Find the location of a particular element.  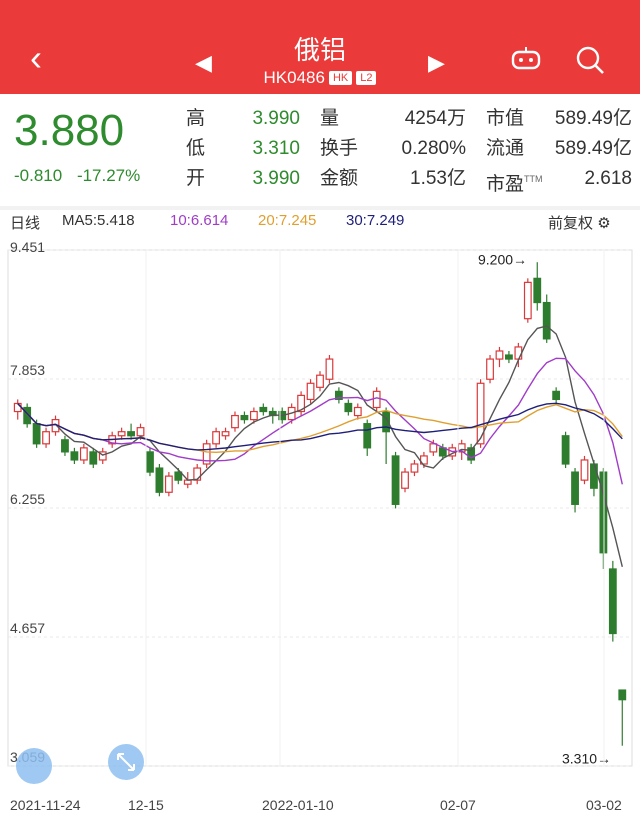

stock-name: 俄铝 is located at coordinates (319, 50).